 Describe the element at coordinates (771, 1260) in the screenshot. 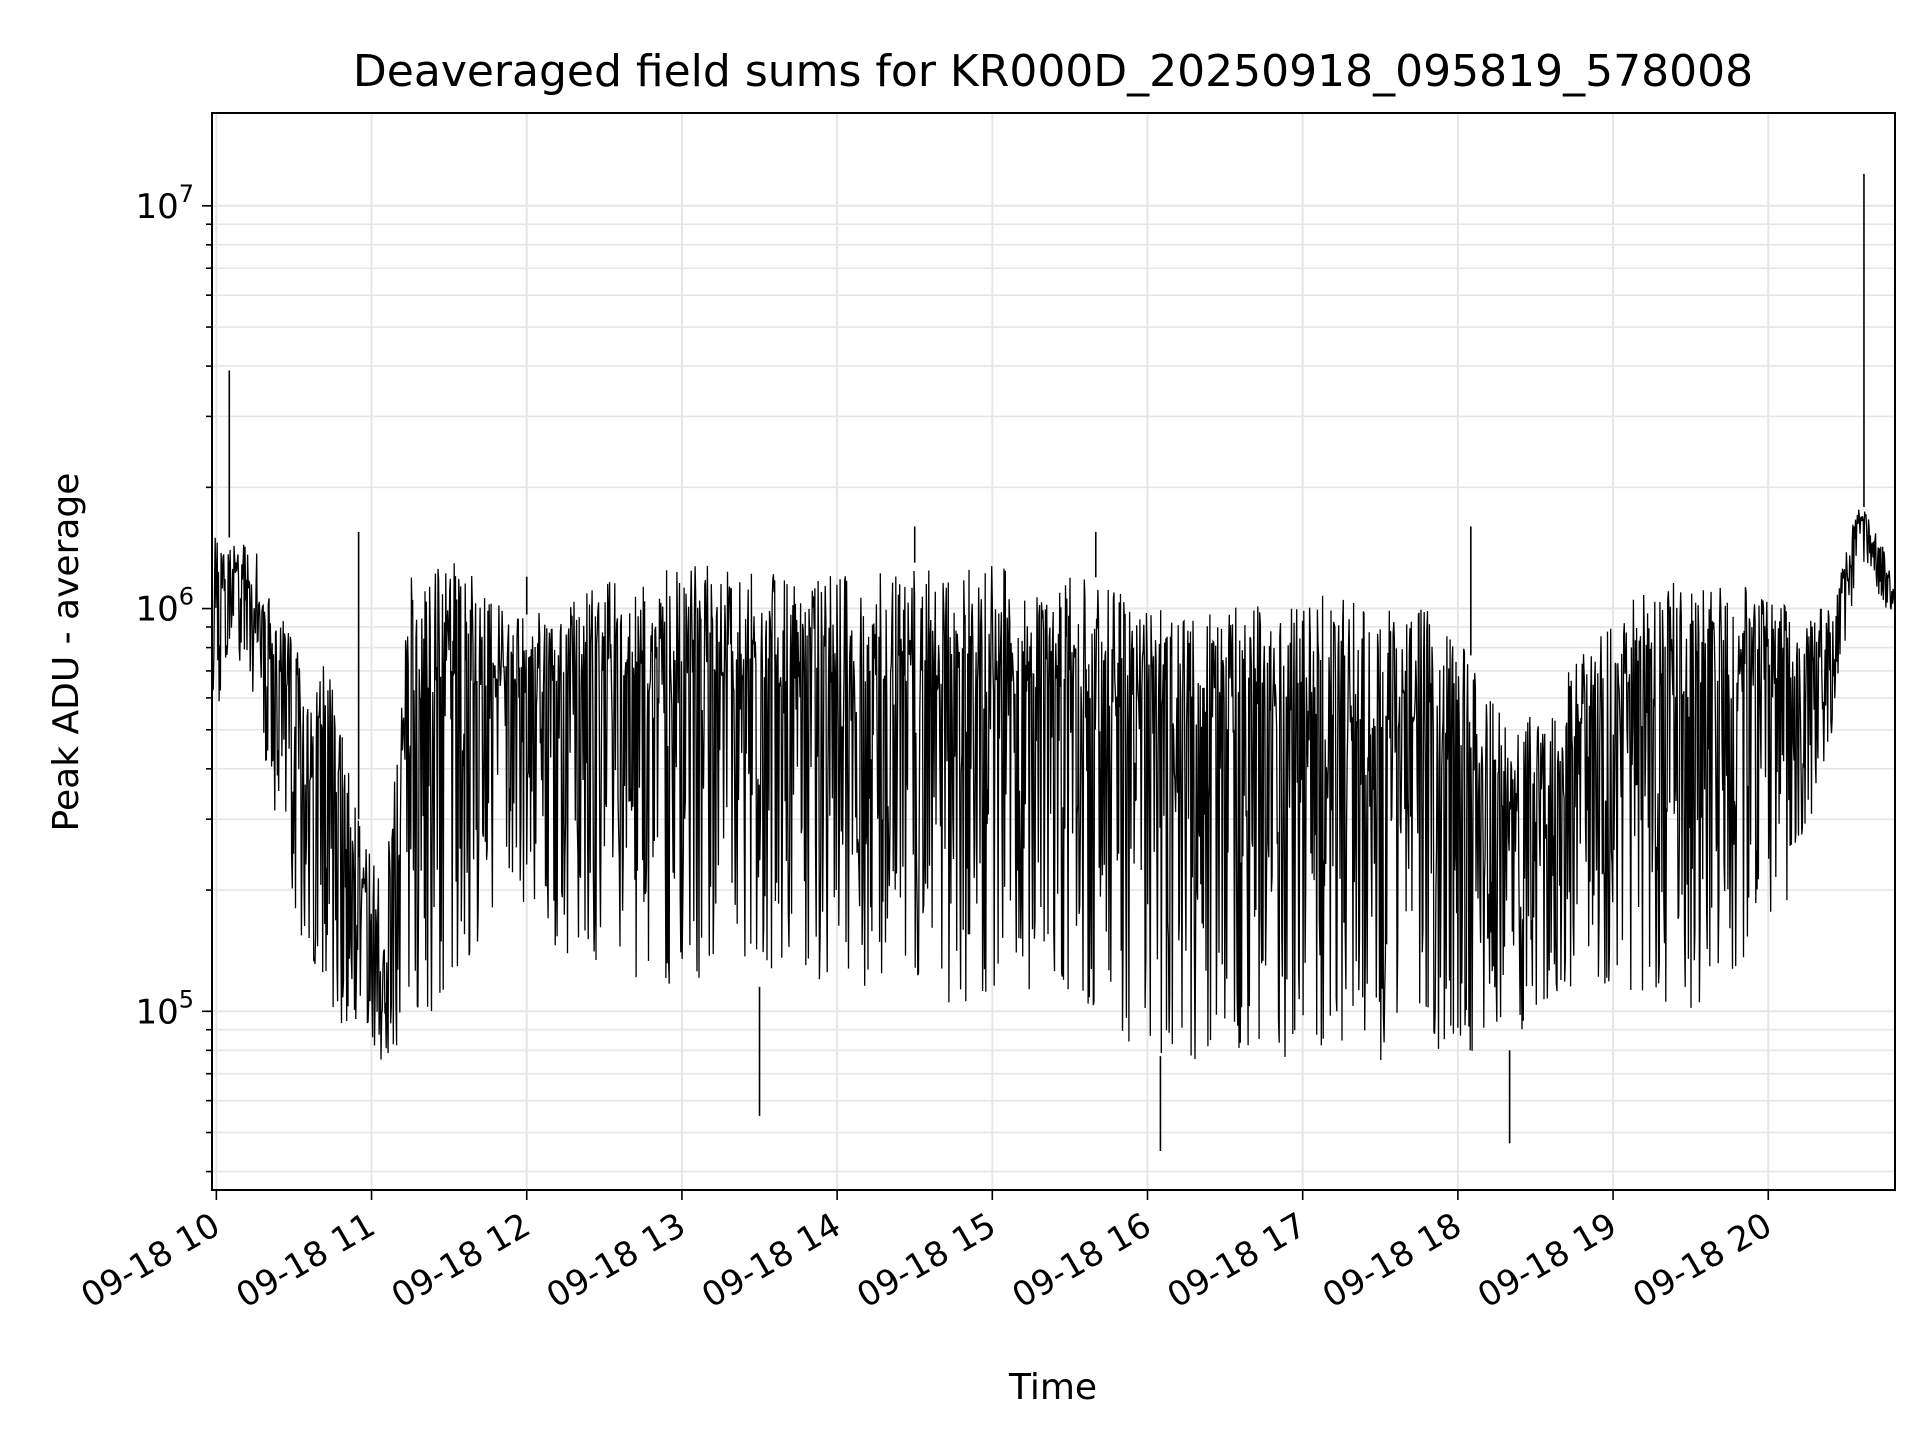

I see `x-tick-label: 09-18 14` at that location.